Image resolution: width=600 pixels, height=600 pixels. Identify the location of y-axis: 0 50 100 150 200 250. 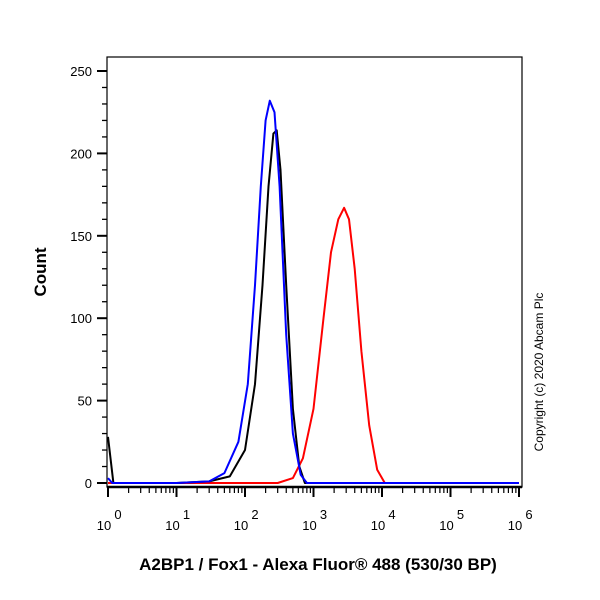
(88, 277).